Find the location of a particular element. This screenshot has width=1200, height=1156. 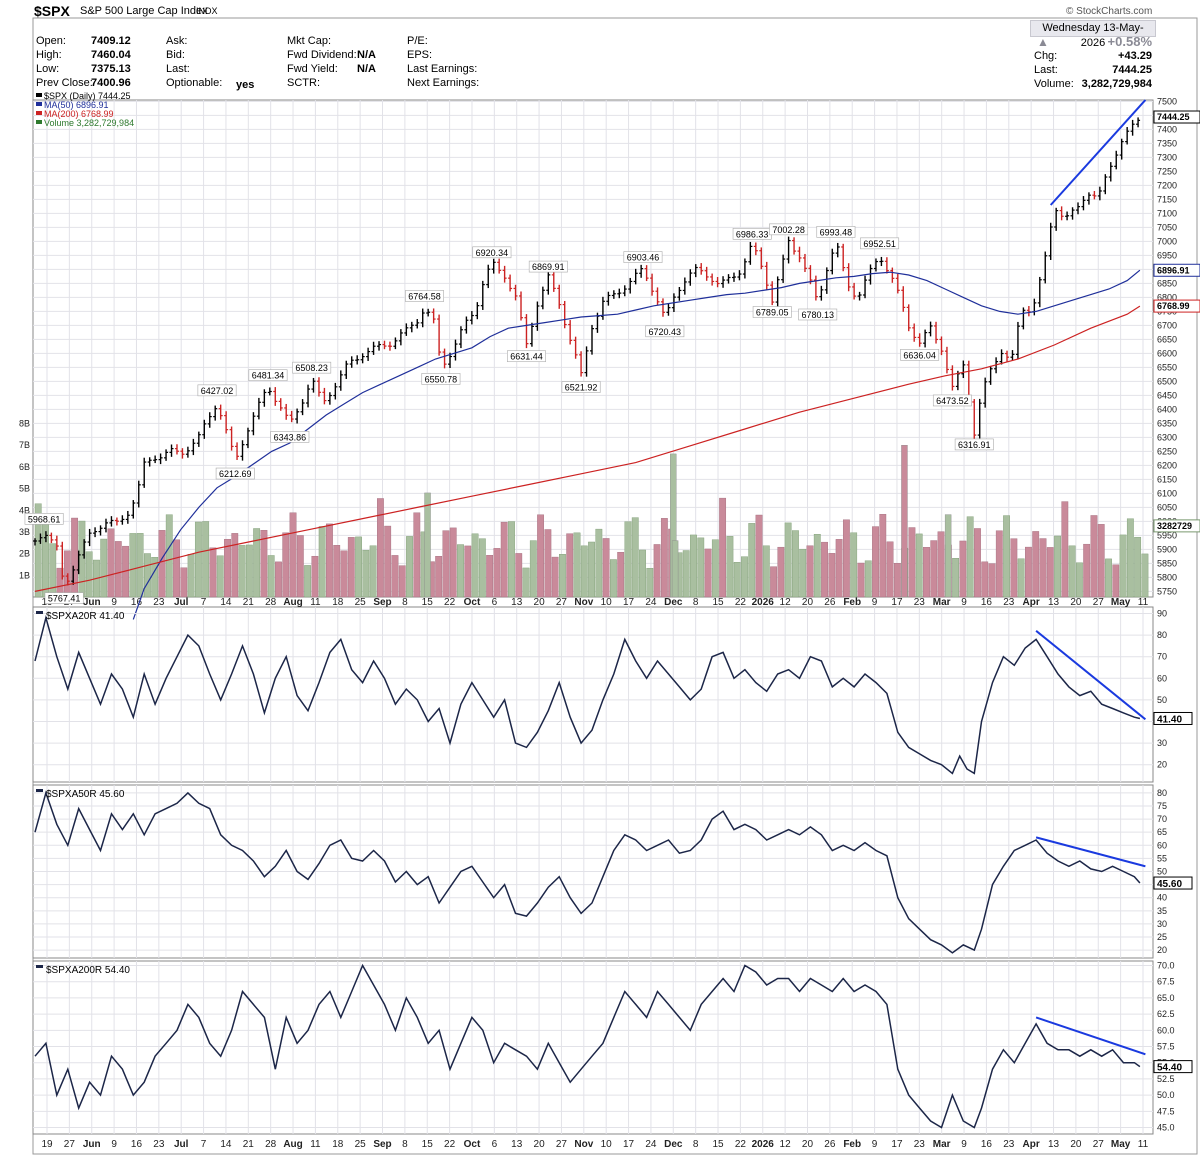

y-tick-label: 6550 is located at coordinates (1167, 367).